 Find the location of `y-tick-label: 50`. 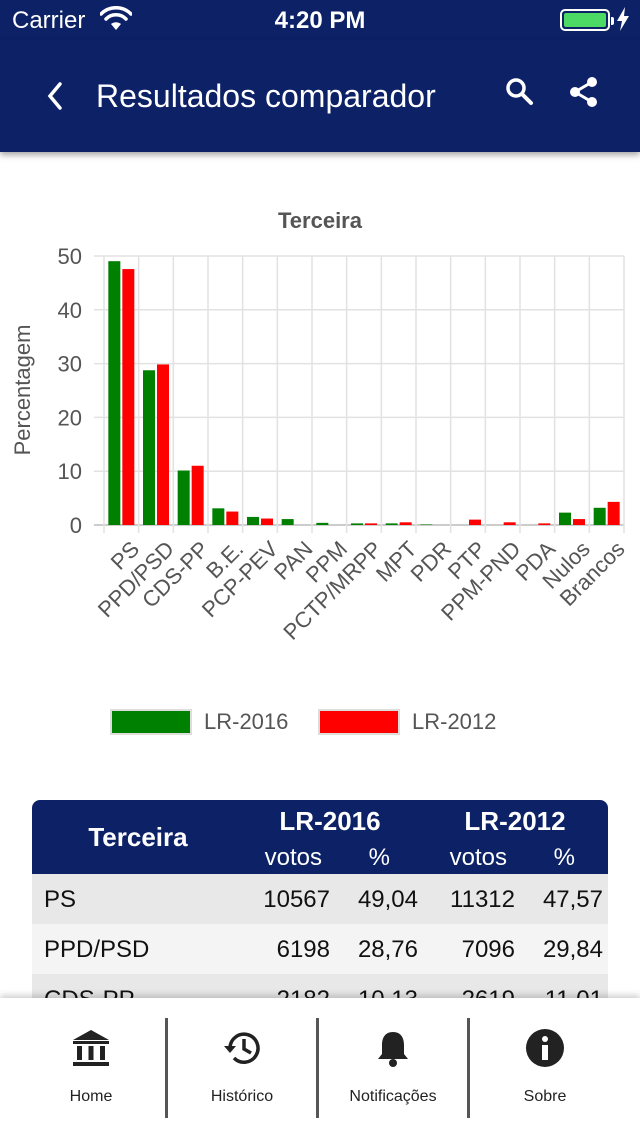

y-tick-label: 50 is located at coordinates (70, 256).